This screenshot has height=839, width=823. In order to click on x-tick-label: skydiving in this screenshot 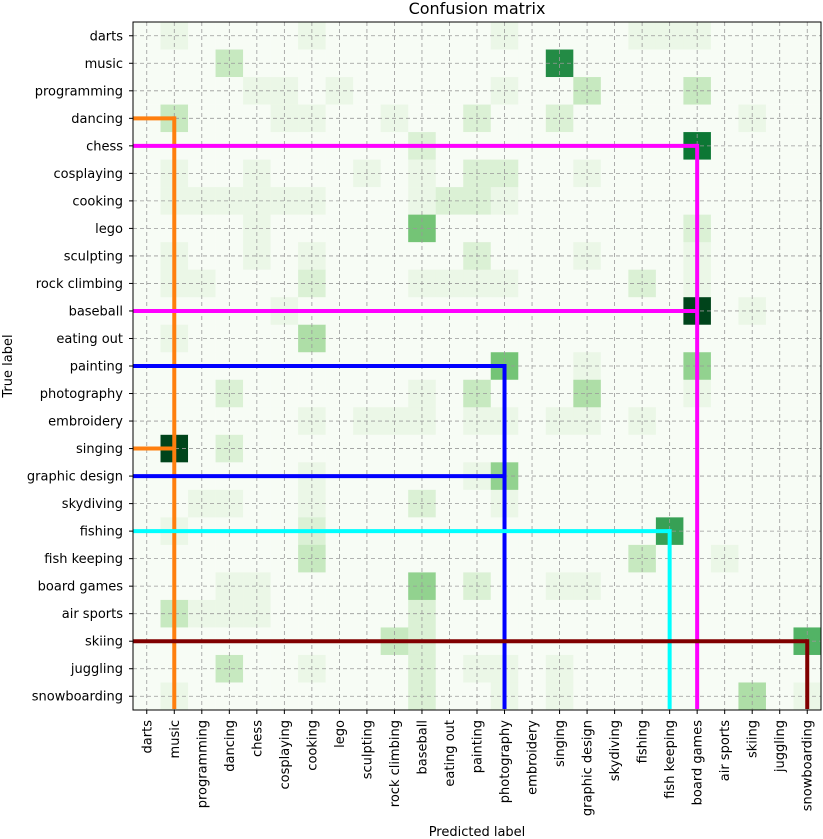, I will do `click(615, 750)`.